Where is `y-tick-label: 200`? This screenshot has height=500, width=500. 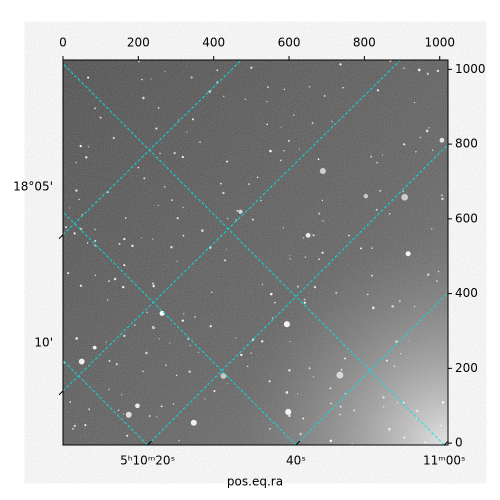
y-tick-label: 200 is located at coordinates (466, 368).